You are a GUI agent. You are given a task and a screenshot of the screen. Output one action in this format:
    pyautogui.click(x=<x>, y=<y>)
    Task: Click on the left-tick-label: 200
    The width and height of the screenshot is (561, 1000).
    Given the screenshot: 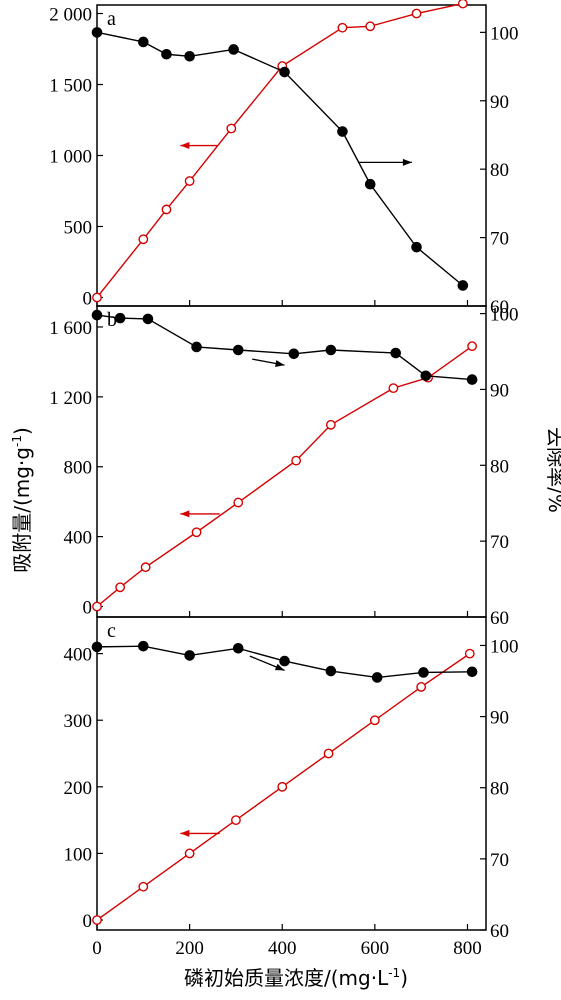 What is the action you would take?
    pyautogui.click(x=78, y=788)
    